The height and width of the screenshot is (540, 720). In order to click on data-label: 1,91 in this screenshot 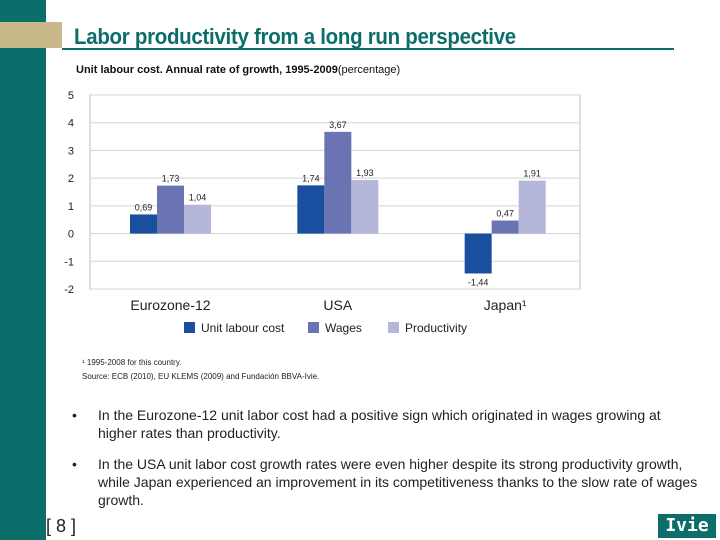, I will do `click(532, 174)`.